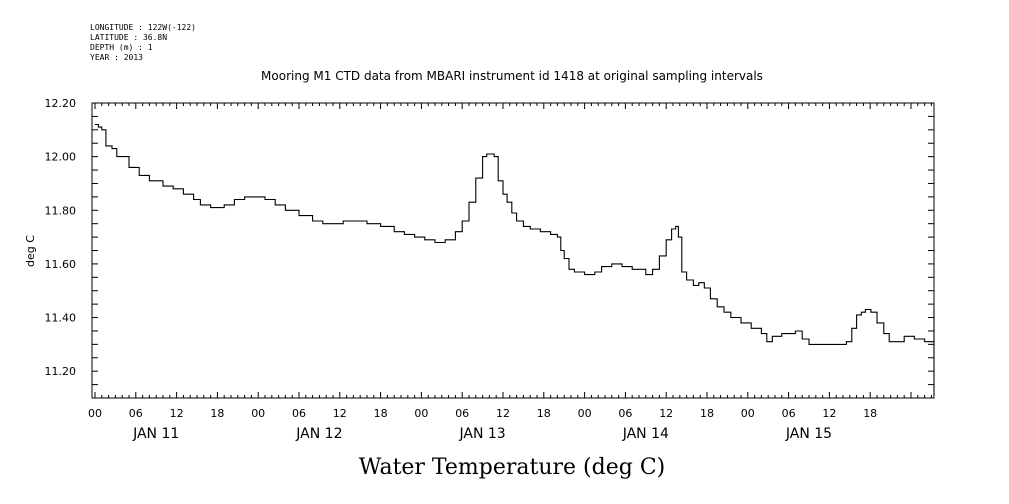  I want to click on y-tick-labels: 11.20 11.40 11.60 11.80 12.00 12.20, so click(61, 237).